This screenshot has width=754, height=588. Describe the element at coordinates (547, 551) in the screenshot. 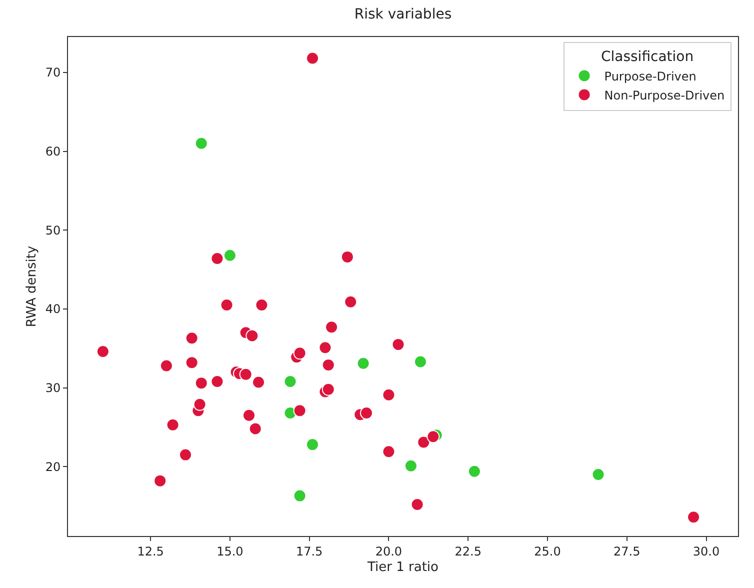

I see `x-tick-label: 25.0` at that location.